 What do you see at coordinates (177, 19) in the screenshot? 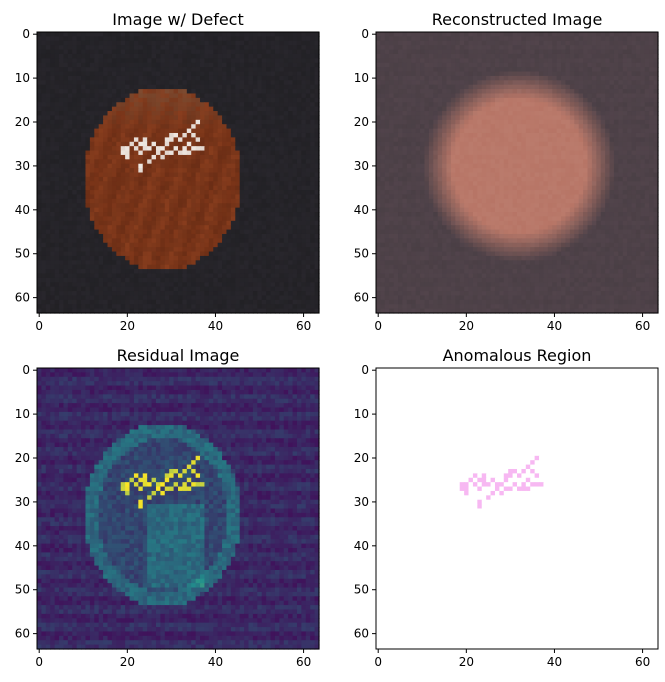
I see `panel-title: Image w/ Defect` at bounding box center [177, 19].